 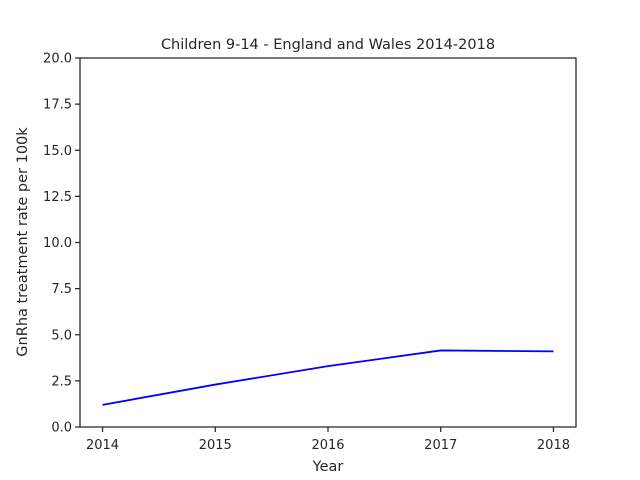 I want to click on y-tick-label: 0.0, so click(x=61, y=428).